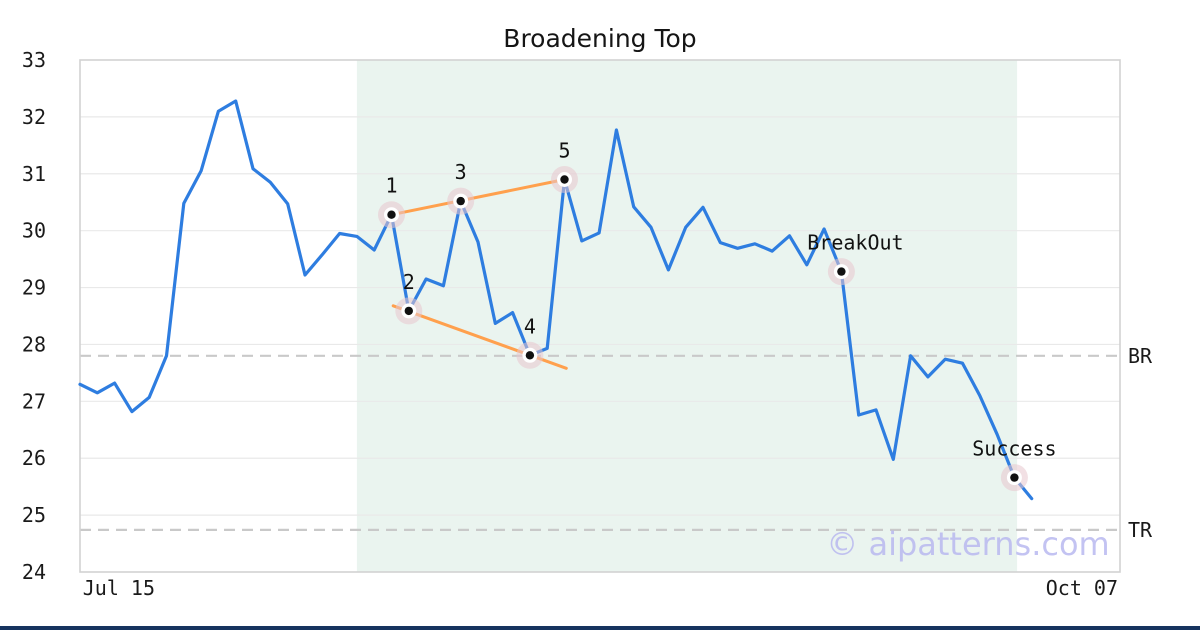  Describe the element at coordinates (855, 243) in the screenshot. I see `pattern-point-label-breakout: BreakOut` at that location.